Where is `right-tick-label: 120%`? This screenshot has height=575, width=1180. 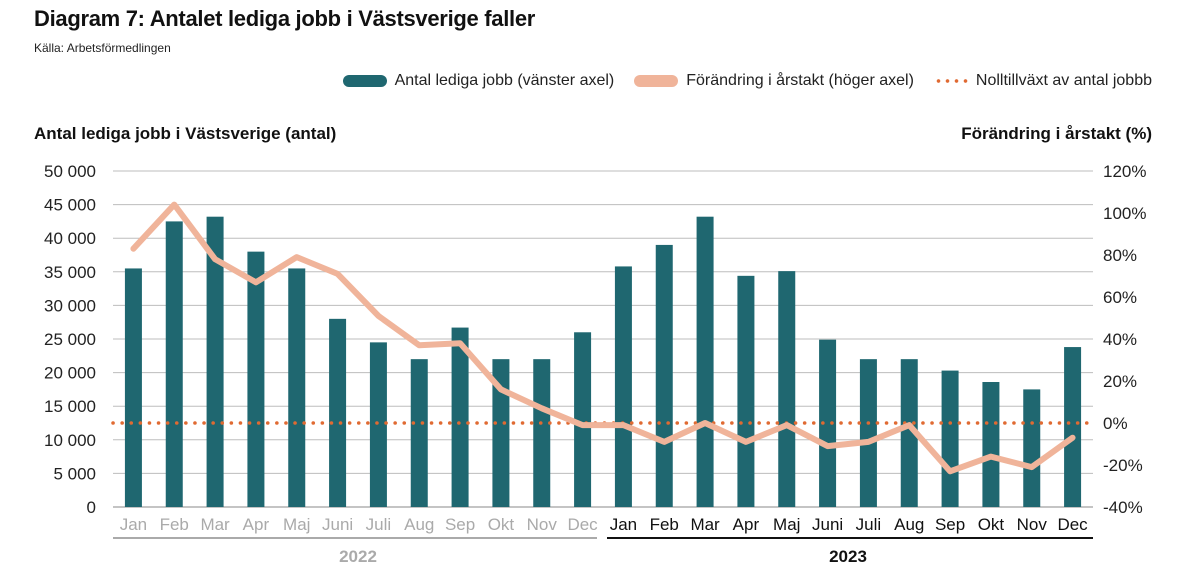
right-tick-label: 120% is located at coordinates (1124, 171).